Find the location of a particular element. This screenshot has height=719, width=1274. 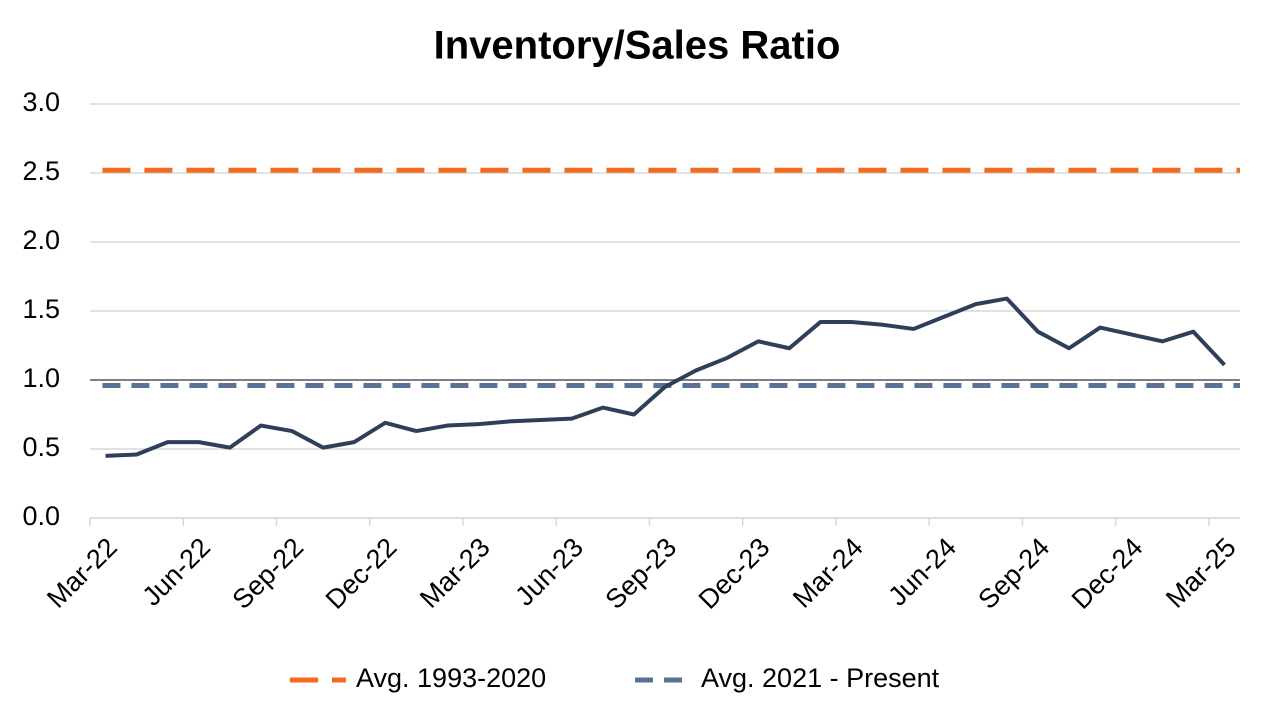

x-tick-label: Dec-22 is located at coordinates (361, 573).